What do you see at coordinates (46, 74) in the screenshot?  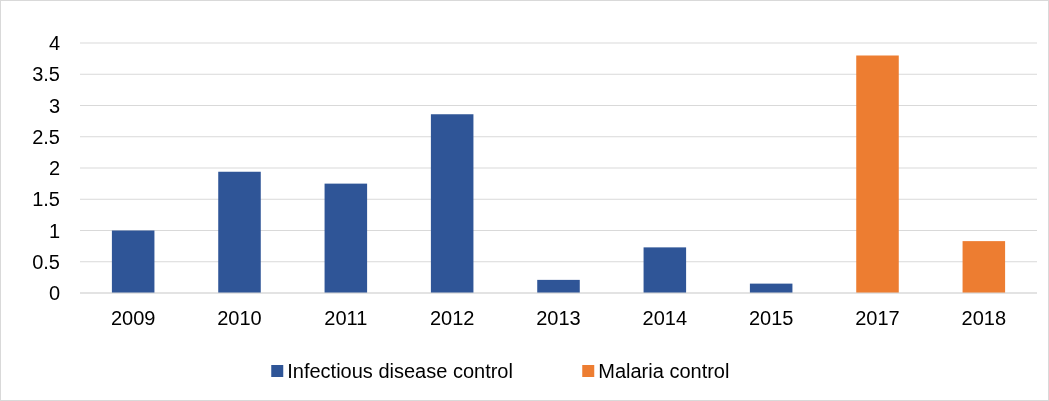 I see `y-tick-label: 3.5` at bounding box center [46, 74].